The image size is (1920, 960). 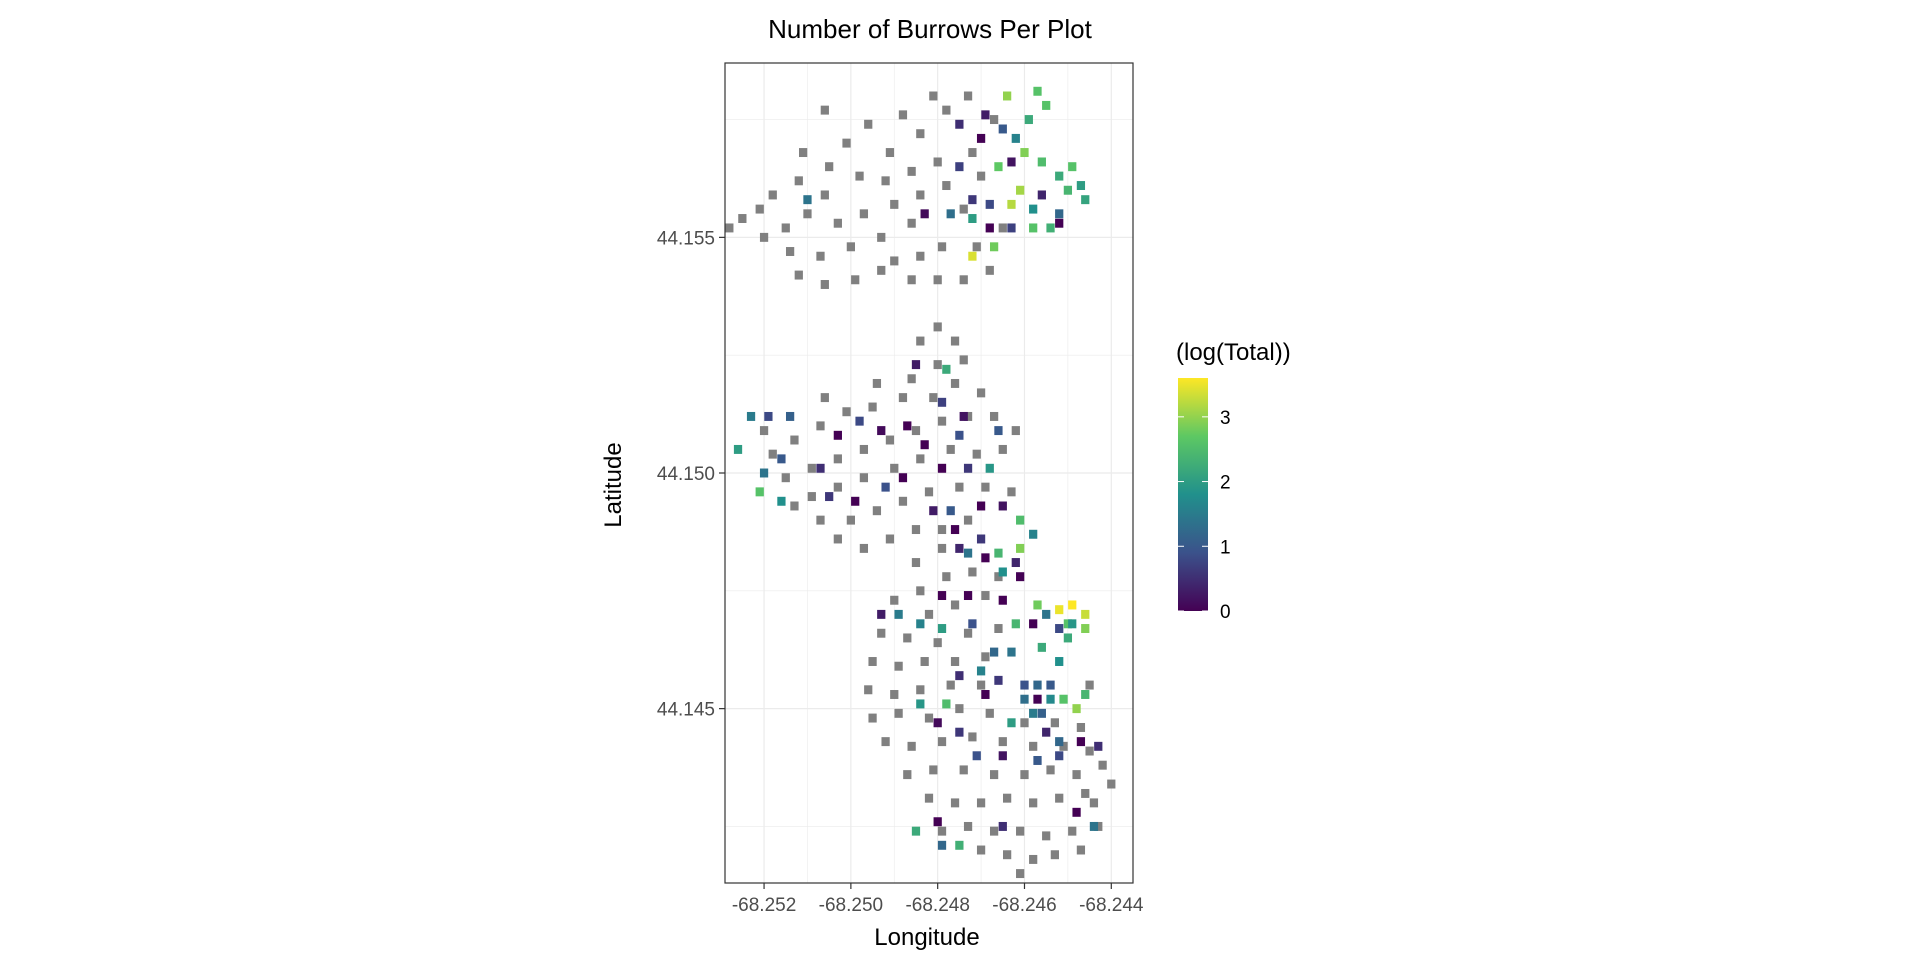 What do you see at coordinates (691, 474) in the screenshot?
I see `y-axis-ticks: 44.145 44.150 44.155` at bounding box center [691, 474].